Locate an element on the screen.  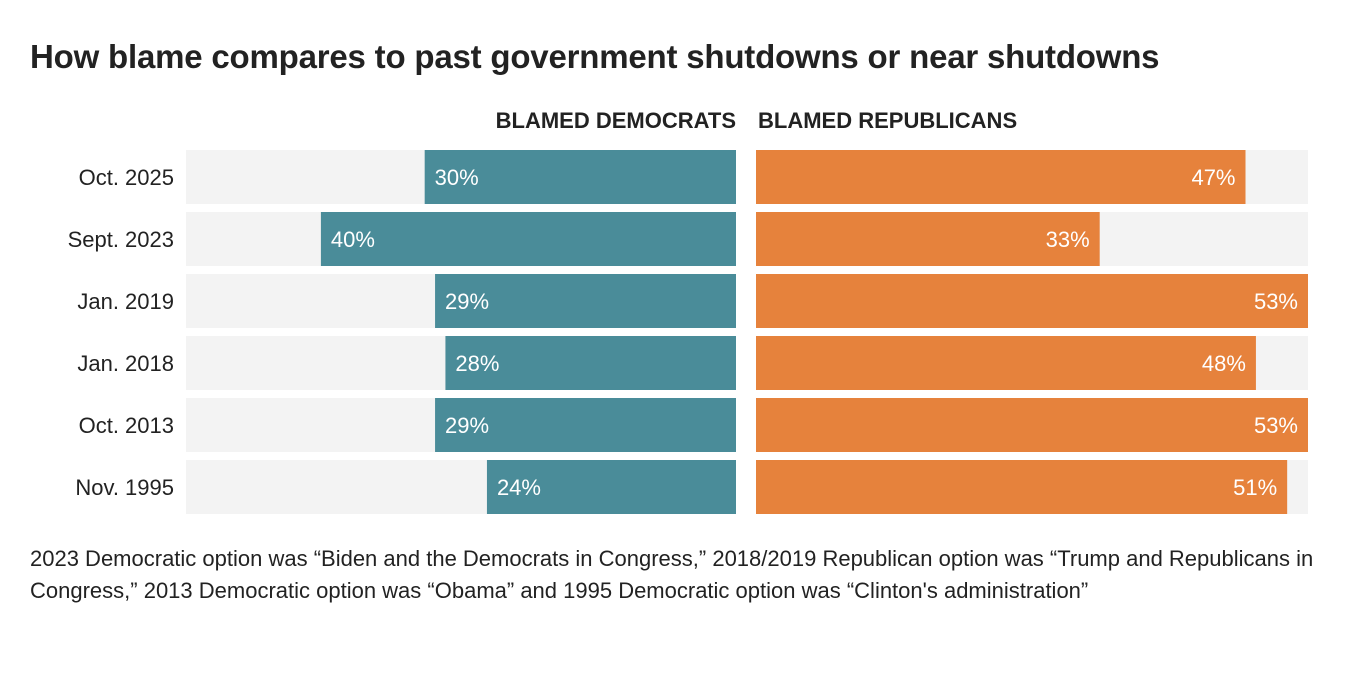
rep-value-label: 48% is located at coordinates (1224, 363).